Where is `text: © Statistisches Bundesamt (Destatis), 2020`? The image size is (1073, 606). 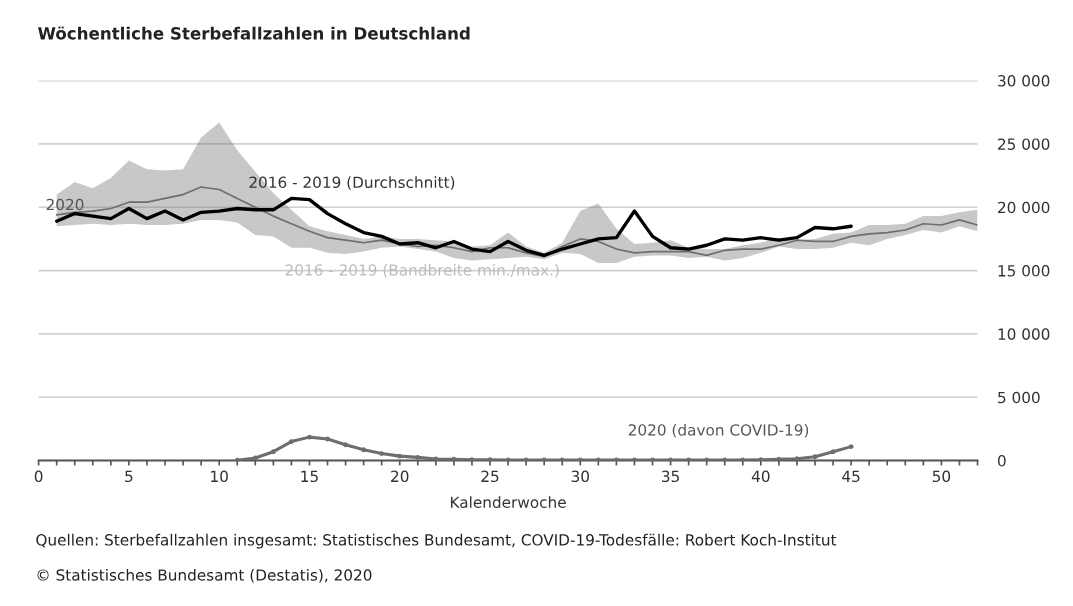
text: © Statistisches Bundesamt (Destatis), 2020 is located at coordinates (204, 575).